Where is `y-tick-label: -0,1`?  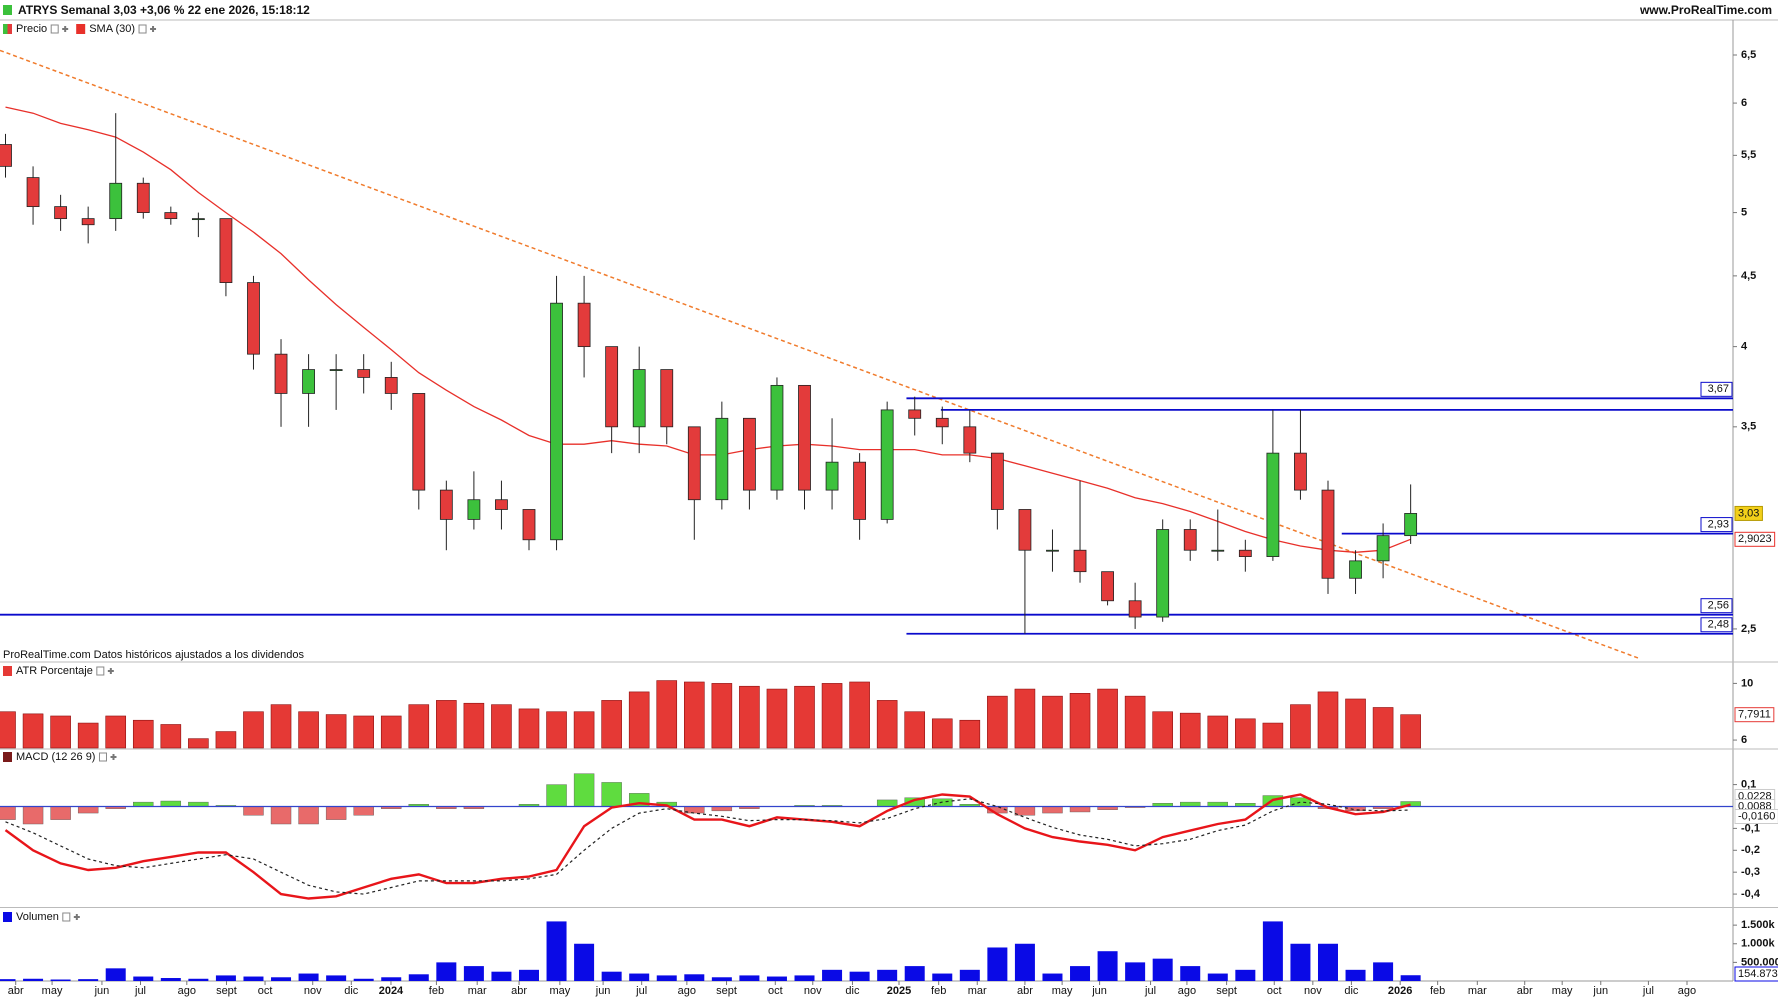 y-tick-label: -0,1 is located at coordinates (1750, 828).